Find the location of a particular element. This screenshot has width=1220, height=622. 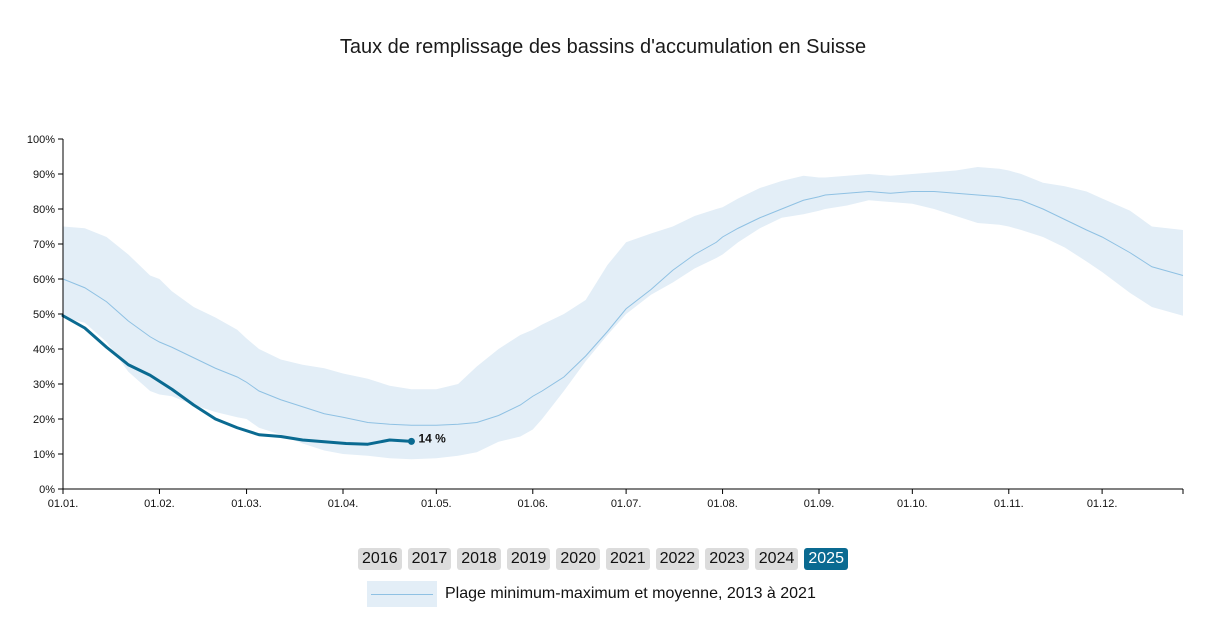

x-tick-label: 01.04. is located at coordinates (343, 504).